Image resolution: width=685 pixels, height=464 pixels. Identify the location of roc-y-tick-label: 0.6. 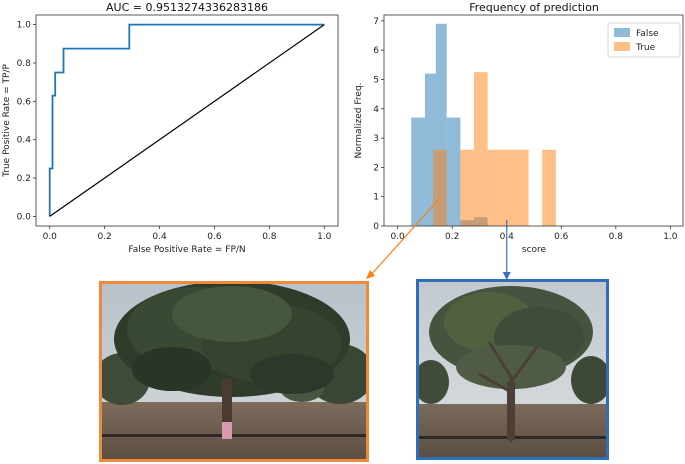
(24, 102).